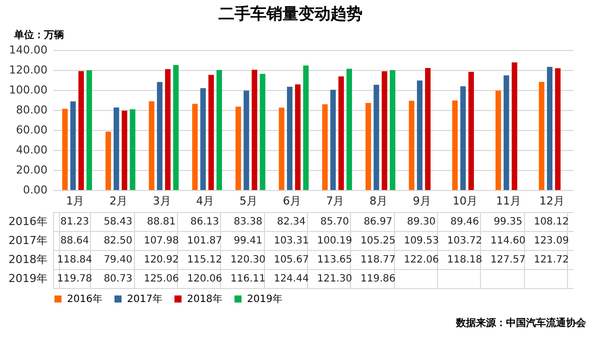  Describe the element at coordinates (421, 260) in the screenshot. I see `data-label: 122.06` at that location.